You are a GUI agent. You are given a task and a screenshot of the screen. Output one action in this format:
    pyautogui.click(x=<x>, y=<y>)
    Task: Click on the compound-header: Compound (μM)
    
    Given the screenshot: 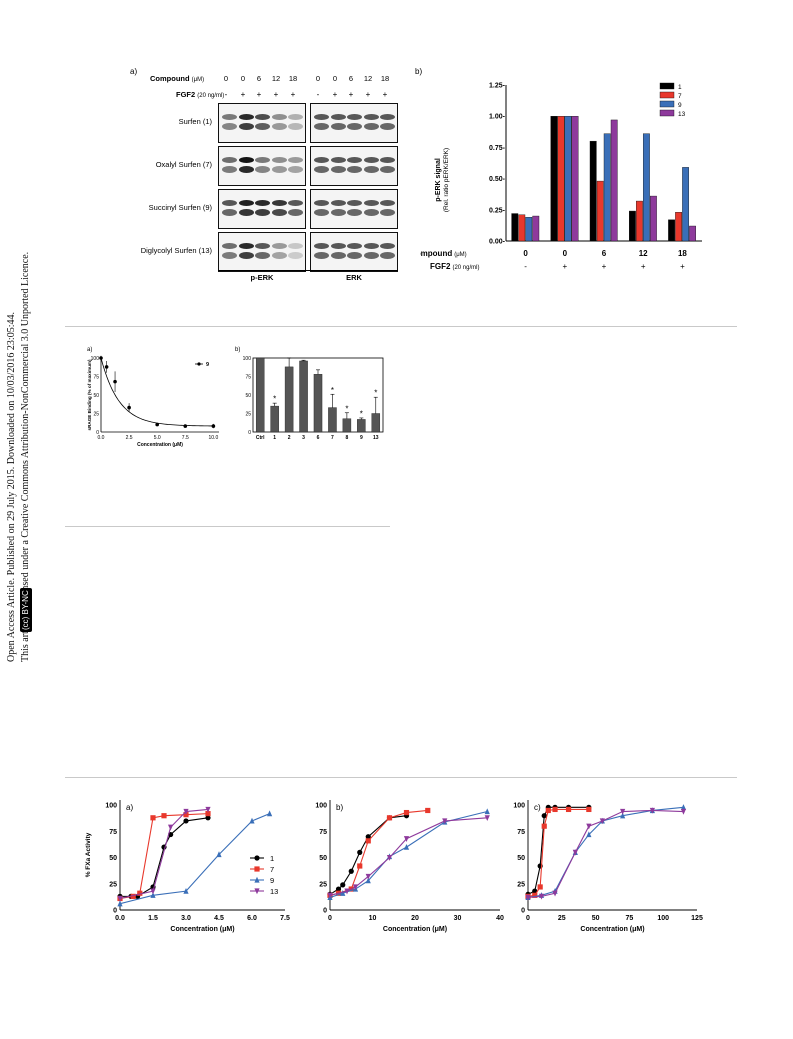 What is the action you would take?
    pyautogui.click(x=177, y=78)
    